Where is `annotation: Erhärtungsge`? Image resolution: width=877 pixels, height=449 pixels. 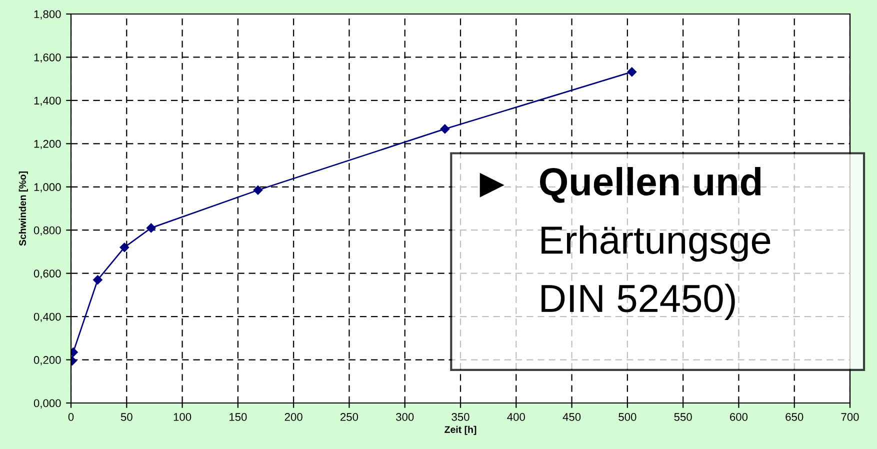
annotation: Erhärtungsge is located at coordinates (656, 243).